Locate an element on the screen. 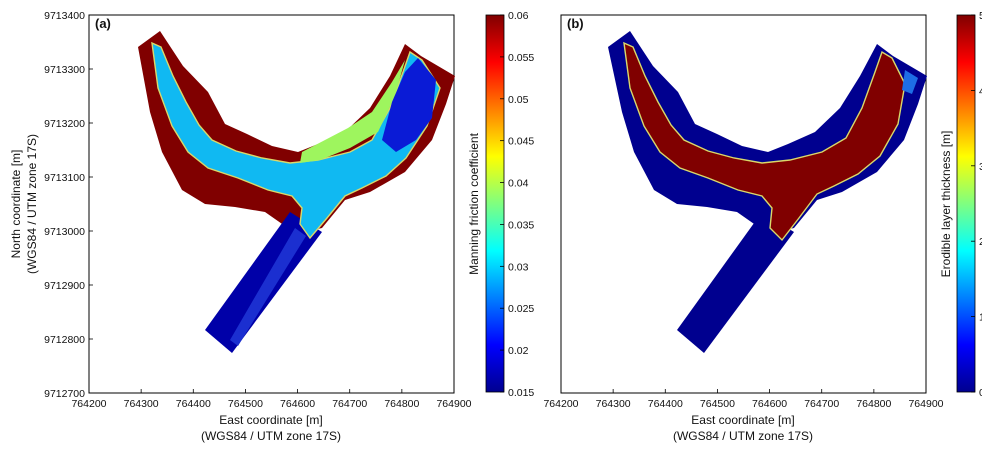  panel-label-b: (b) is located at coordinates (575, 23).